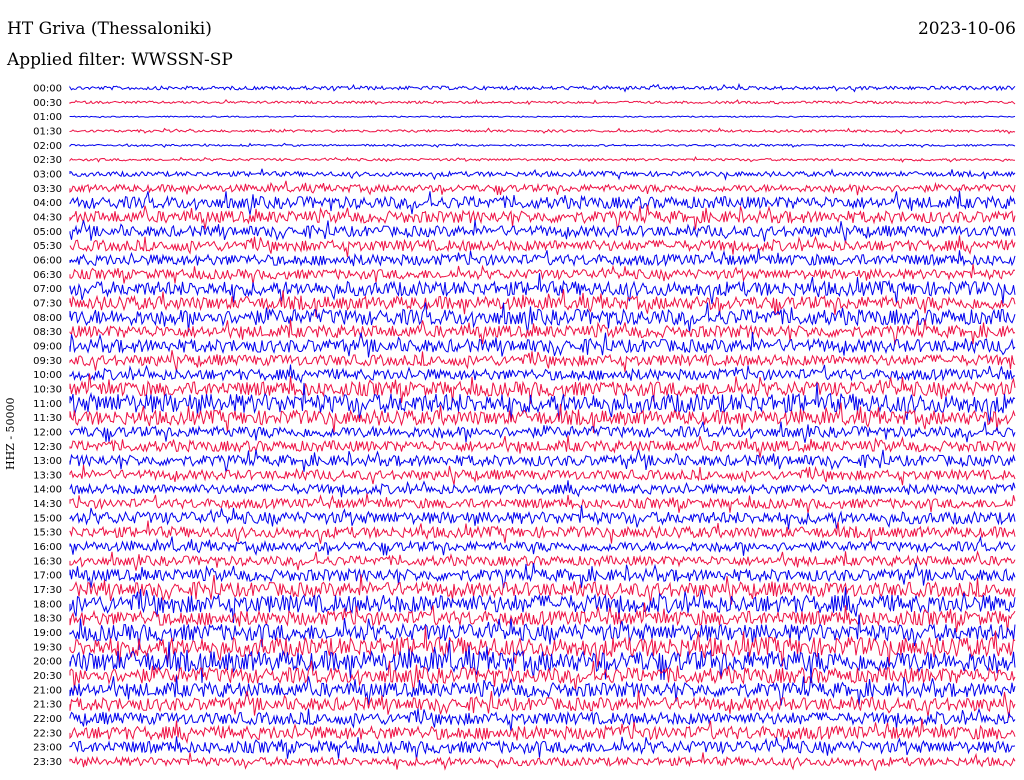  Describe the element at coordinates (47, 346) in the screenshot. I see `time-tick-label: 09:00` at that location.